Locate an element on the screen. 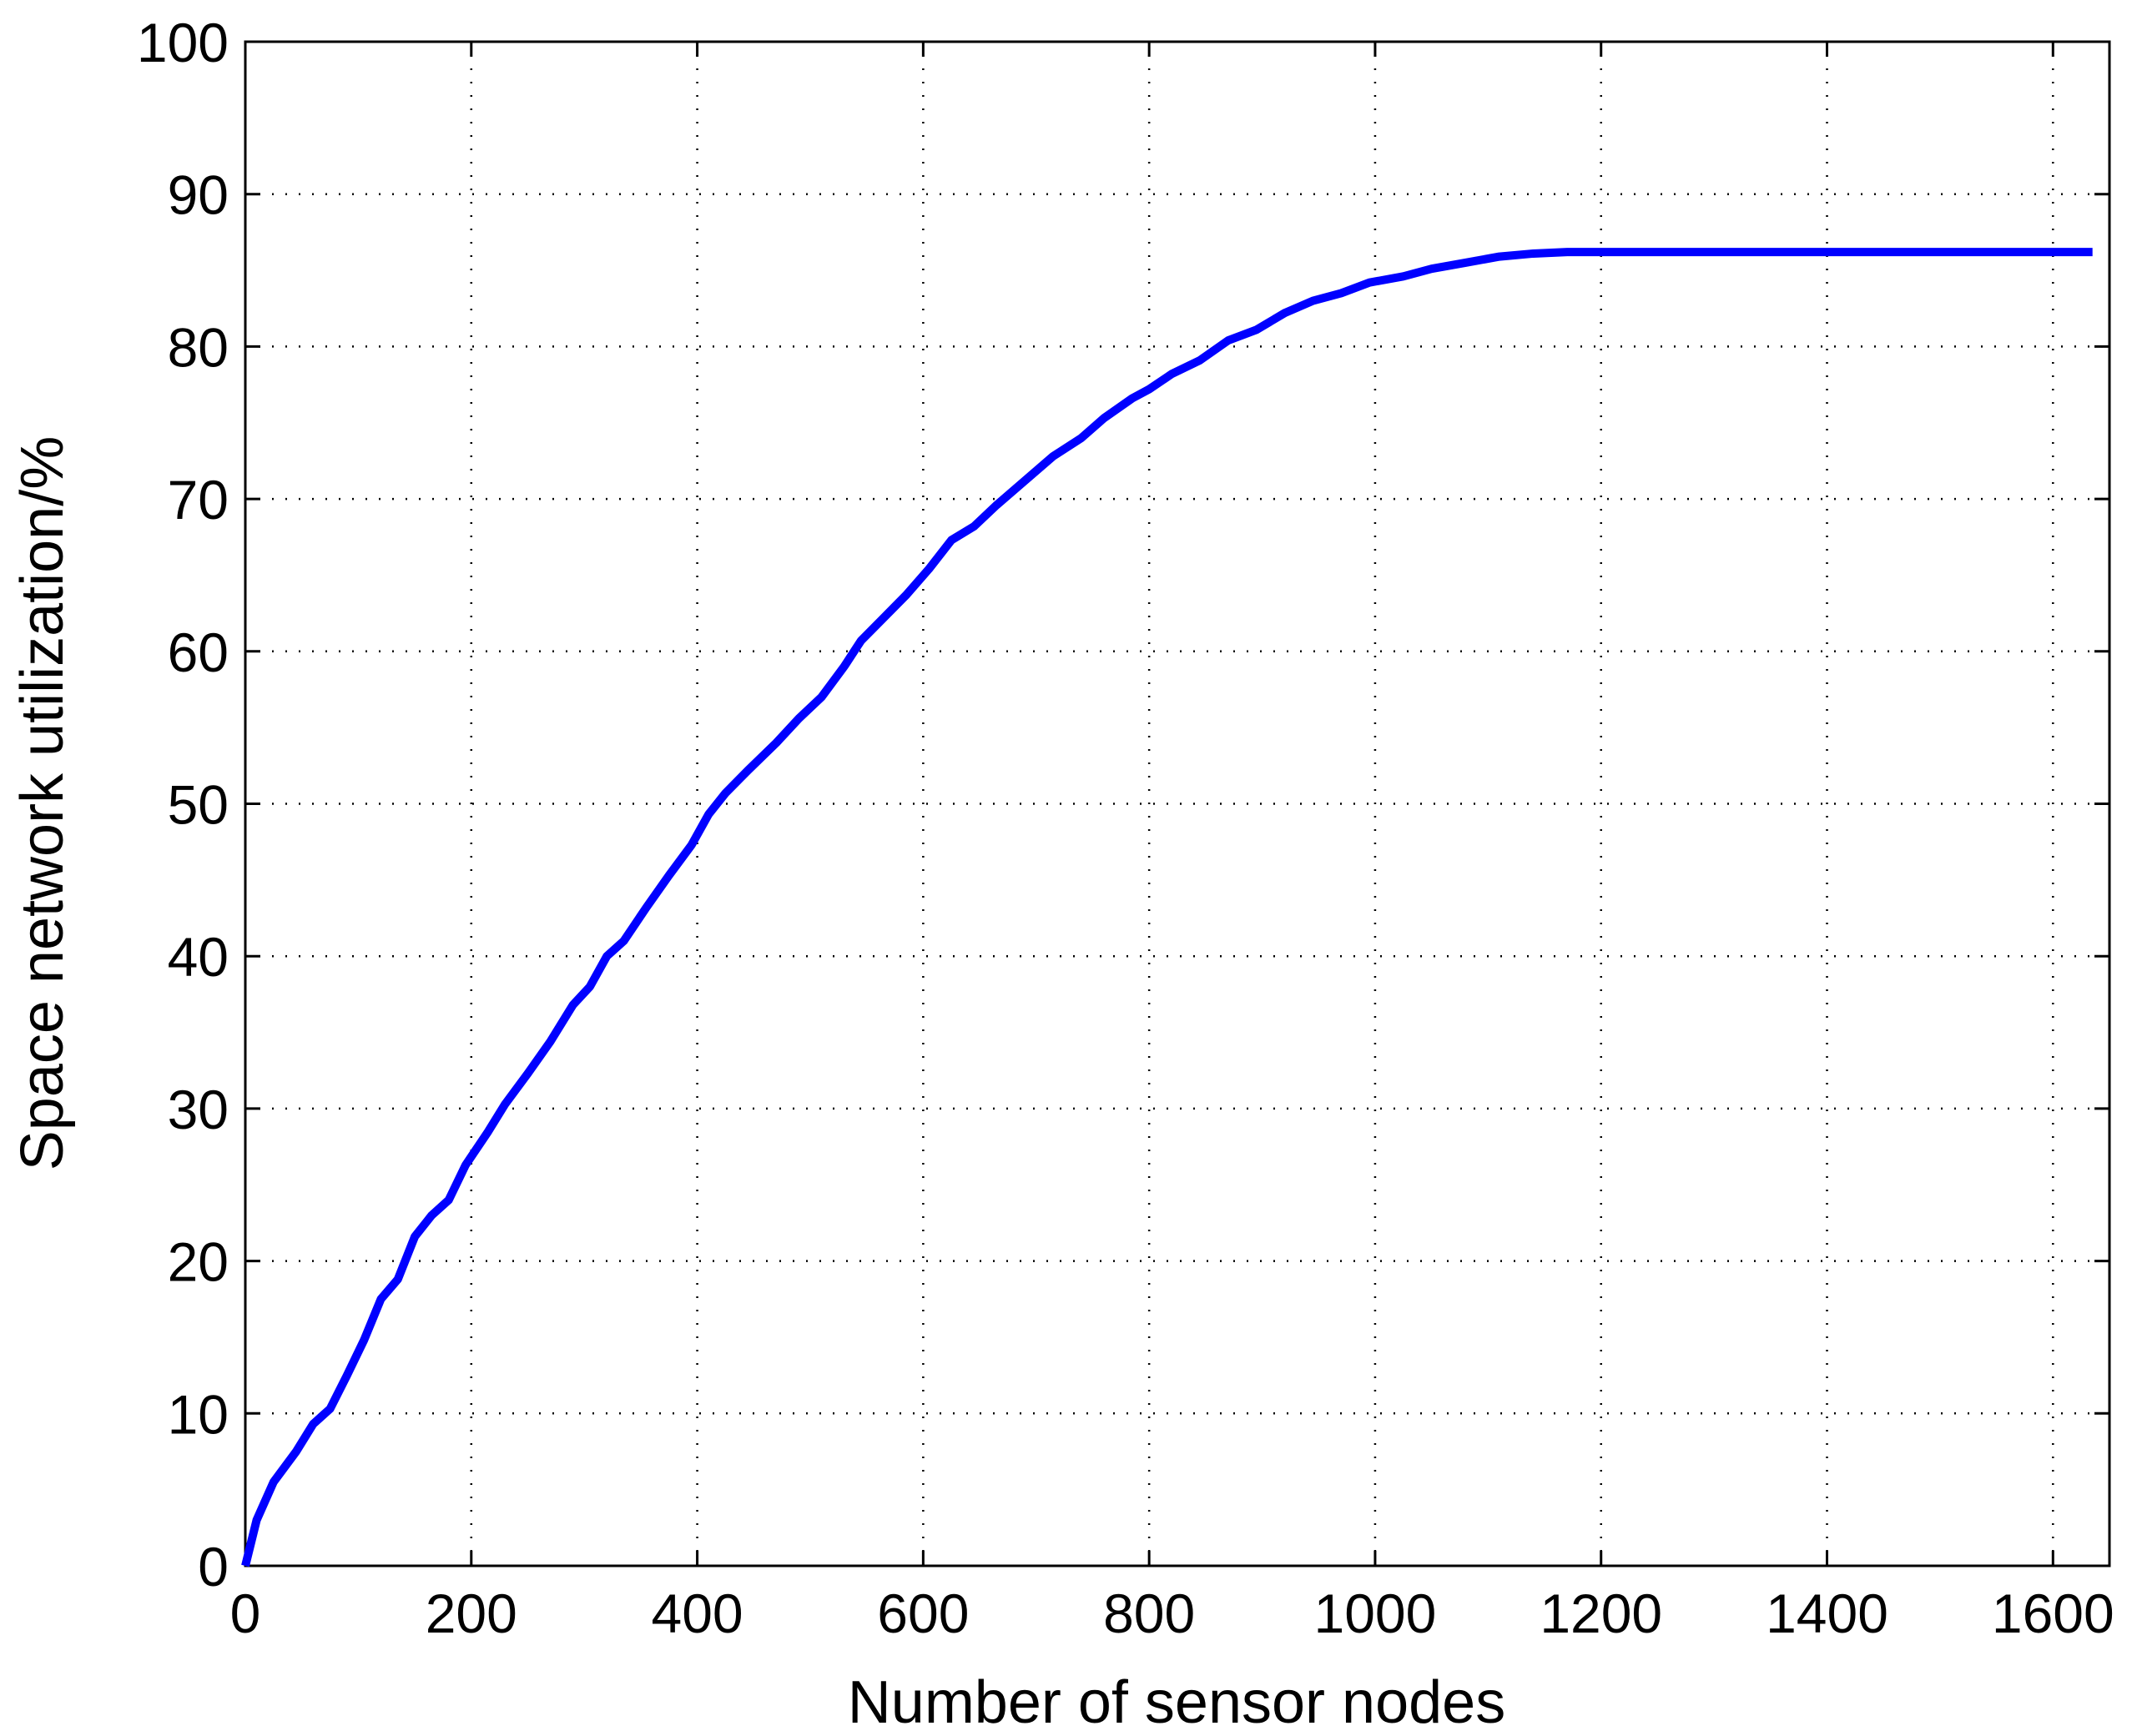 The image size is (2137, 1736). y-tick-label: 60 is located at coordinates (198, 652).